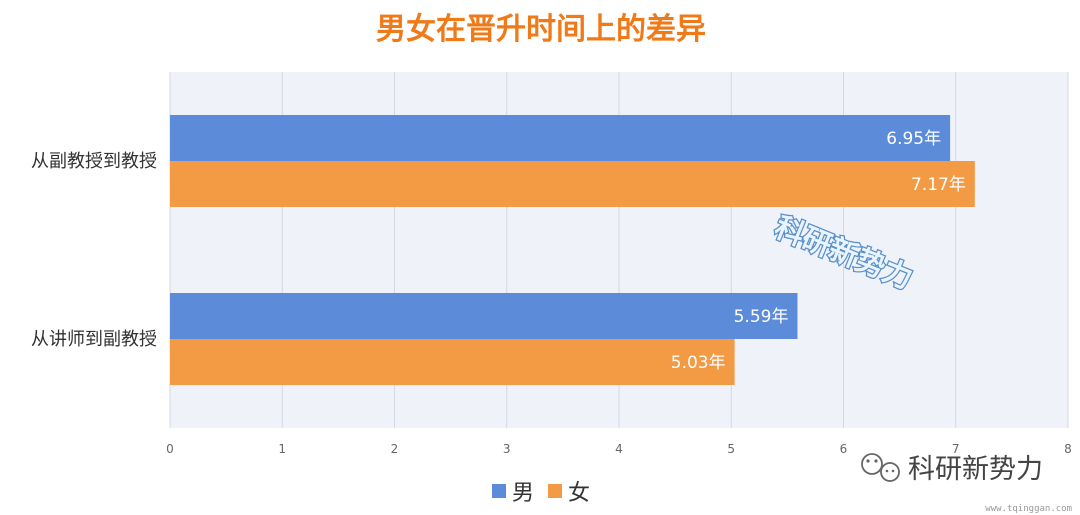  Describe the element at coordinates (975, 469) in the screenshot. I see `wechat-account-name: 科研新势力` at that location.